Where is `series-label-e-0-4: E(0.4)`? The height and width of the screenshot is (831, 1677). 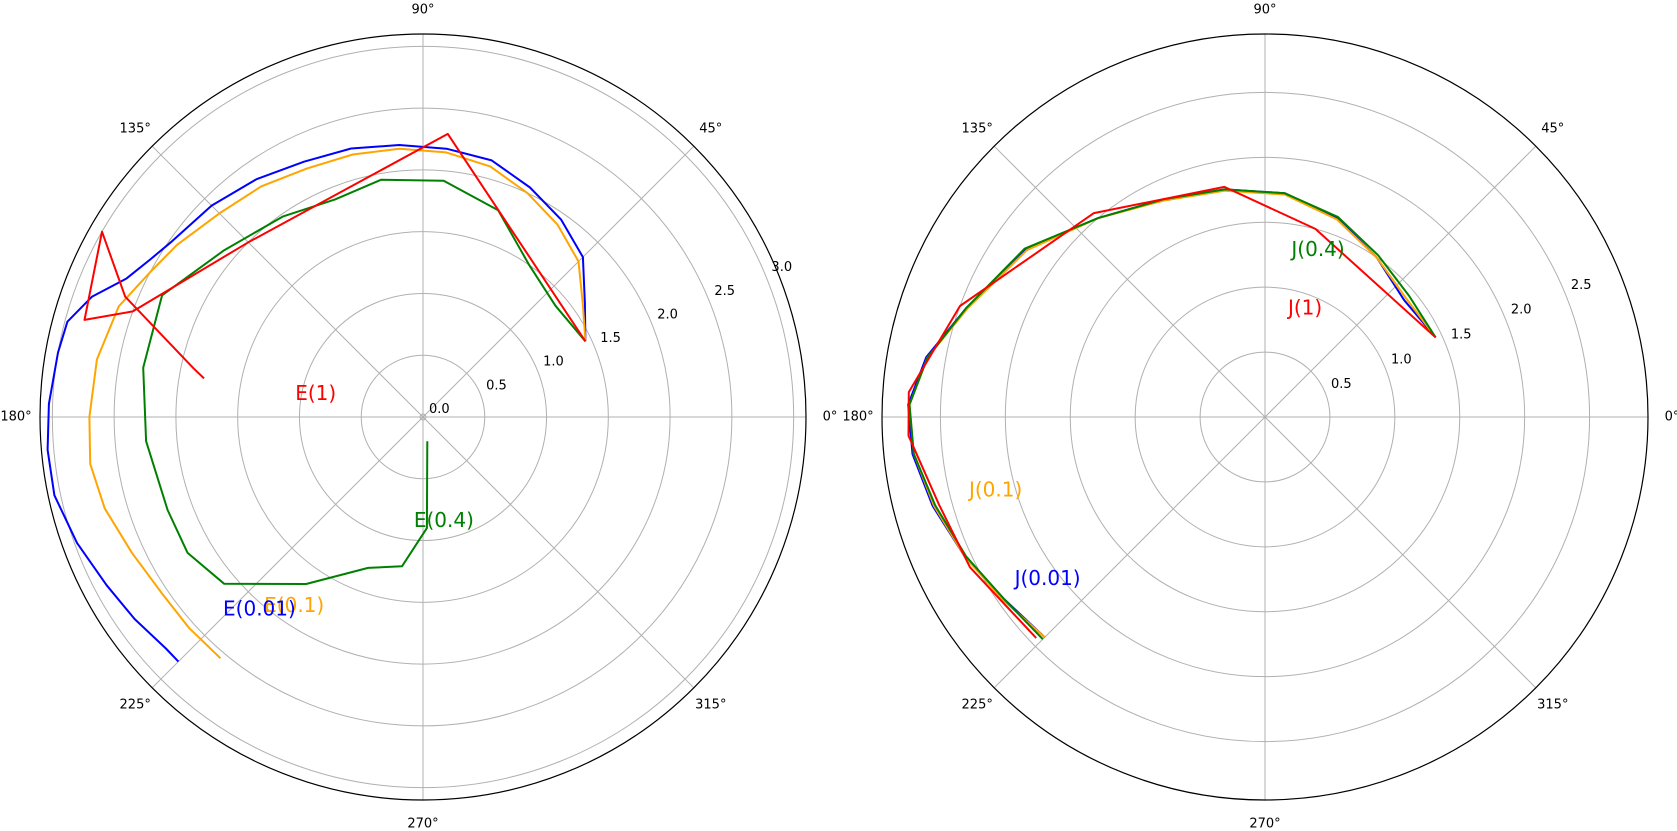 series-label-e-0-4: E(0.4) is located at coordinates (444, 520).